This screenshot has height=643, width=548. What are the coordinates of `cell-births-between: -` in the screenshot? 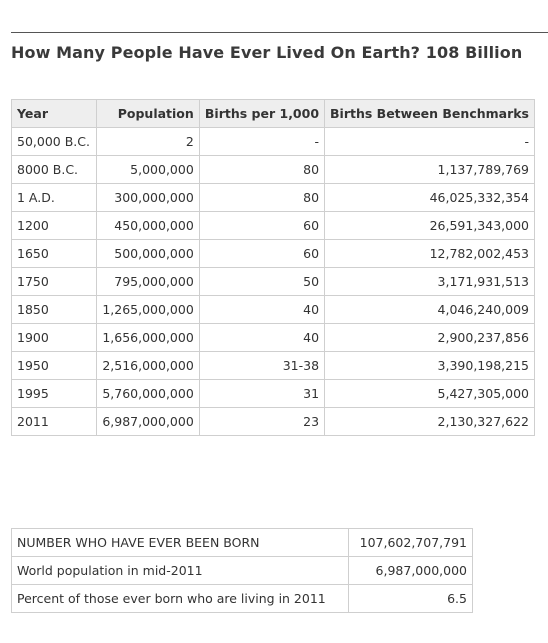 It's located at (429, 141).